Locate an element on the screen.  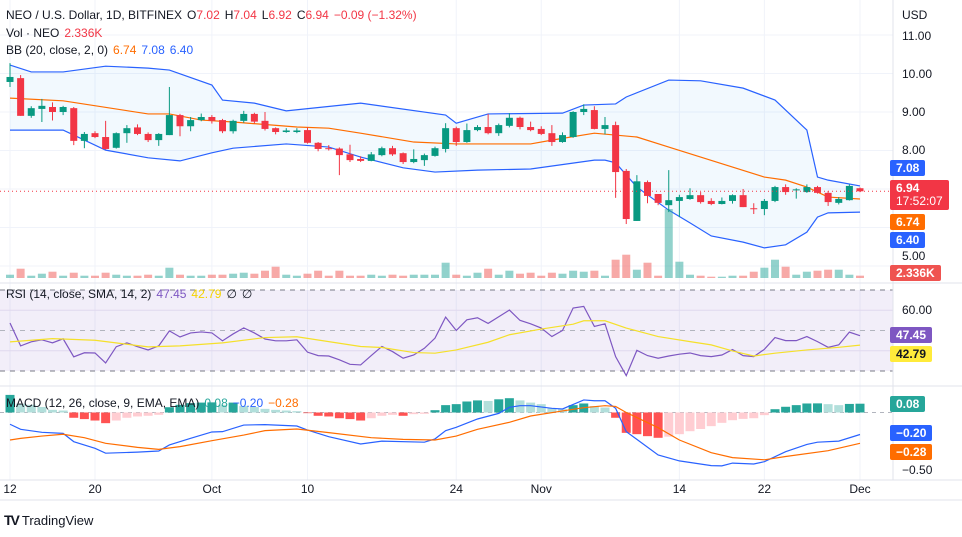
tradingview-logo-icon: TV is located at coordinates (12, 520).